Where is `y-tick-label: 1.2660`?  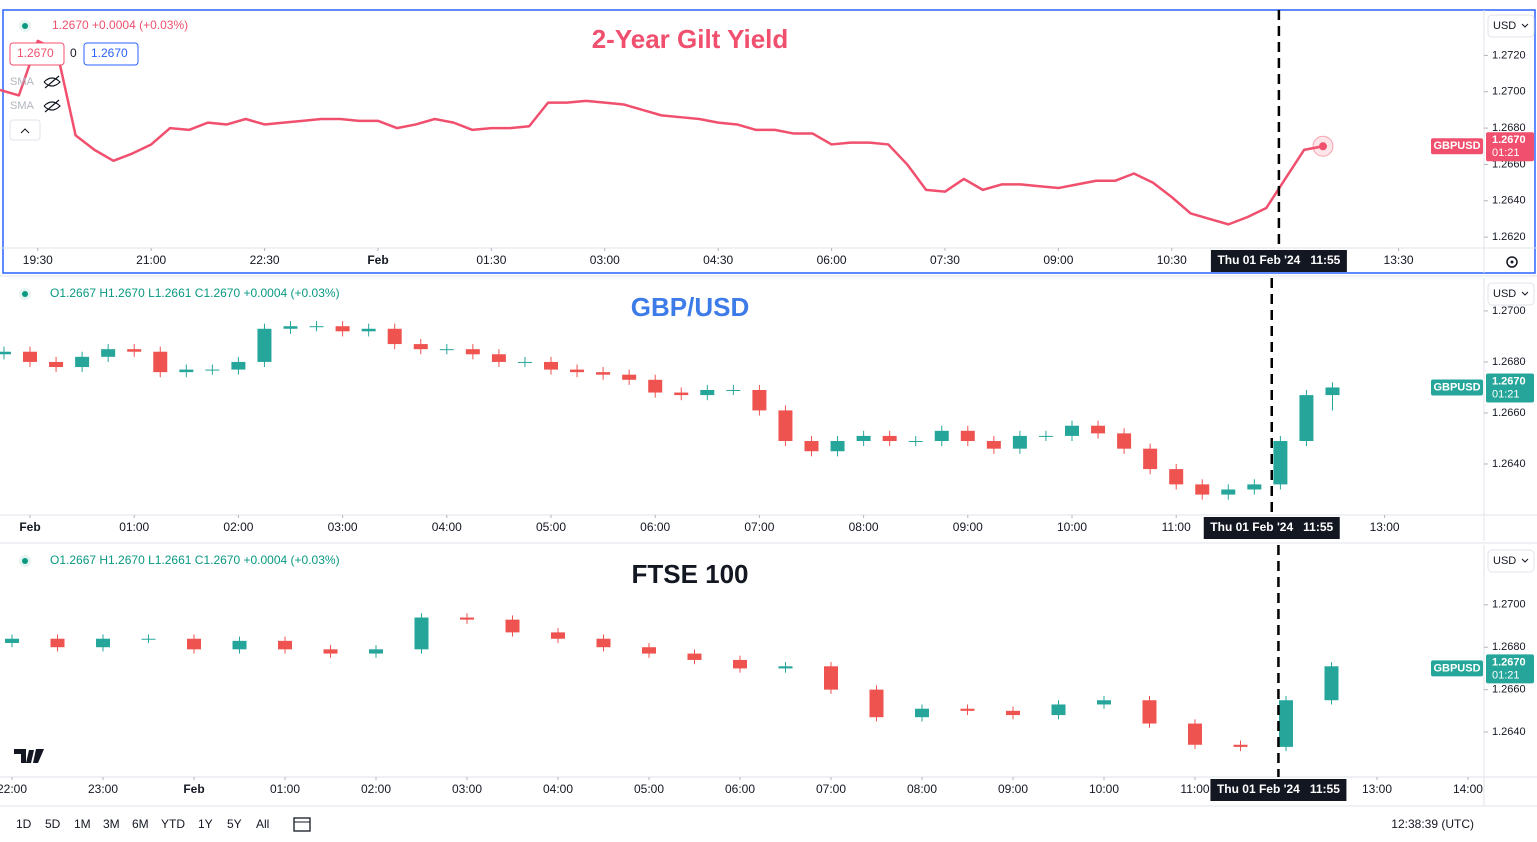 y-tick-label: 1.2660 is located at coordinates (1509, 690).